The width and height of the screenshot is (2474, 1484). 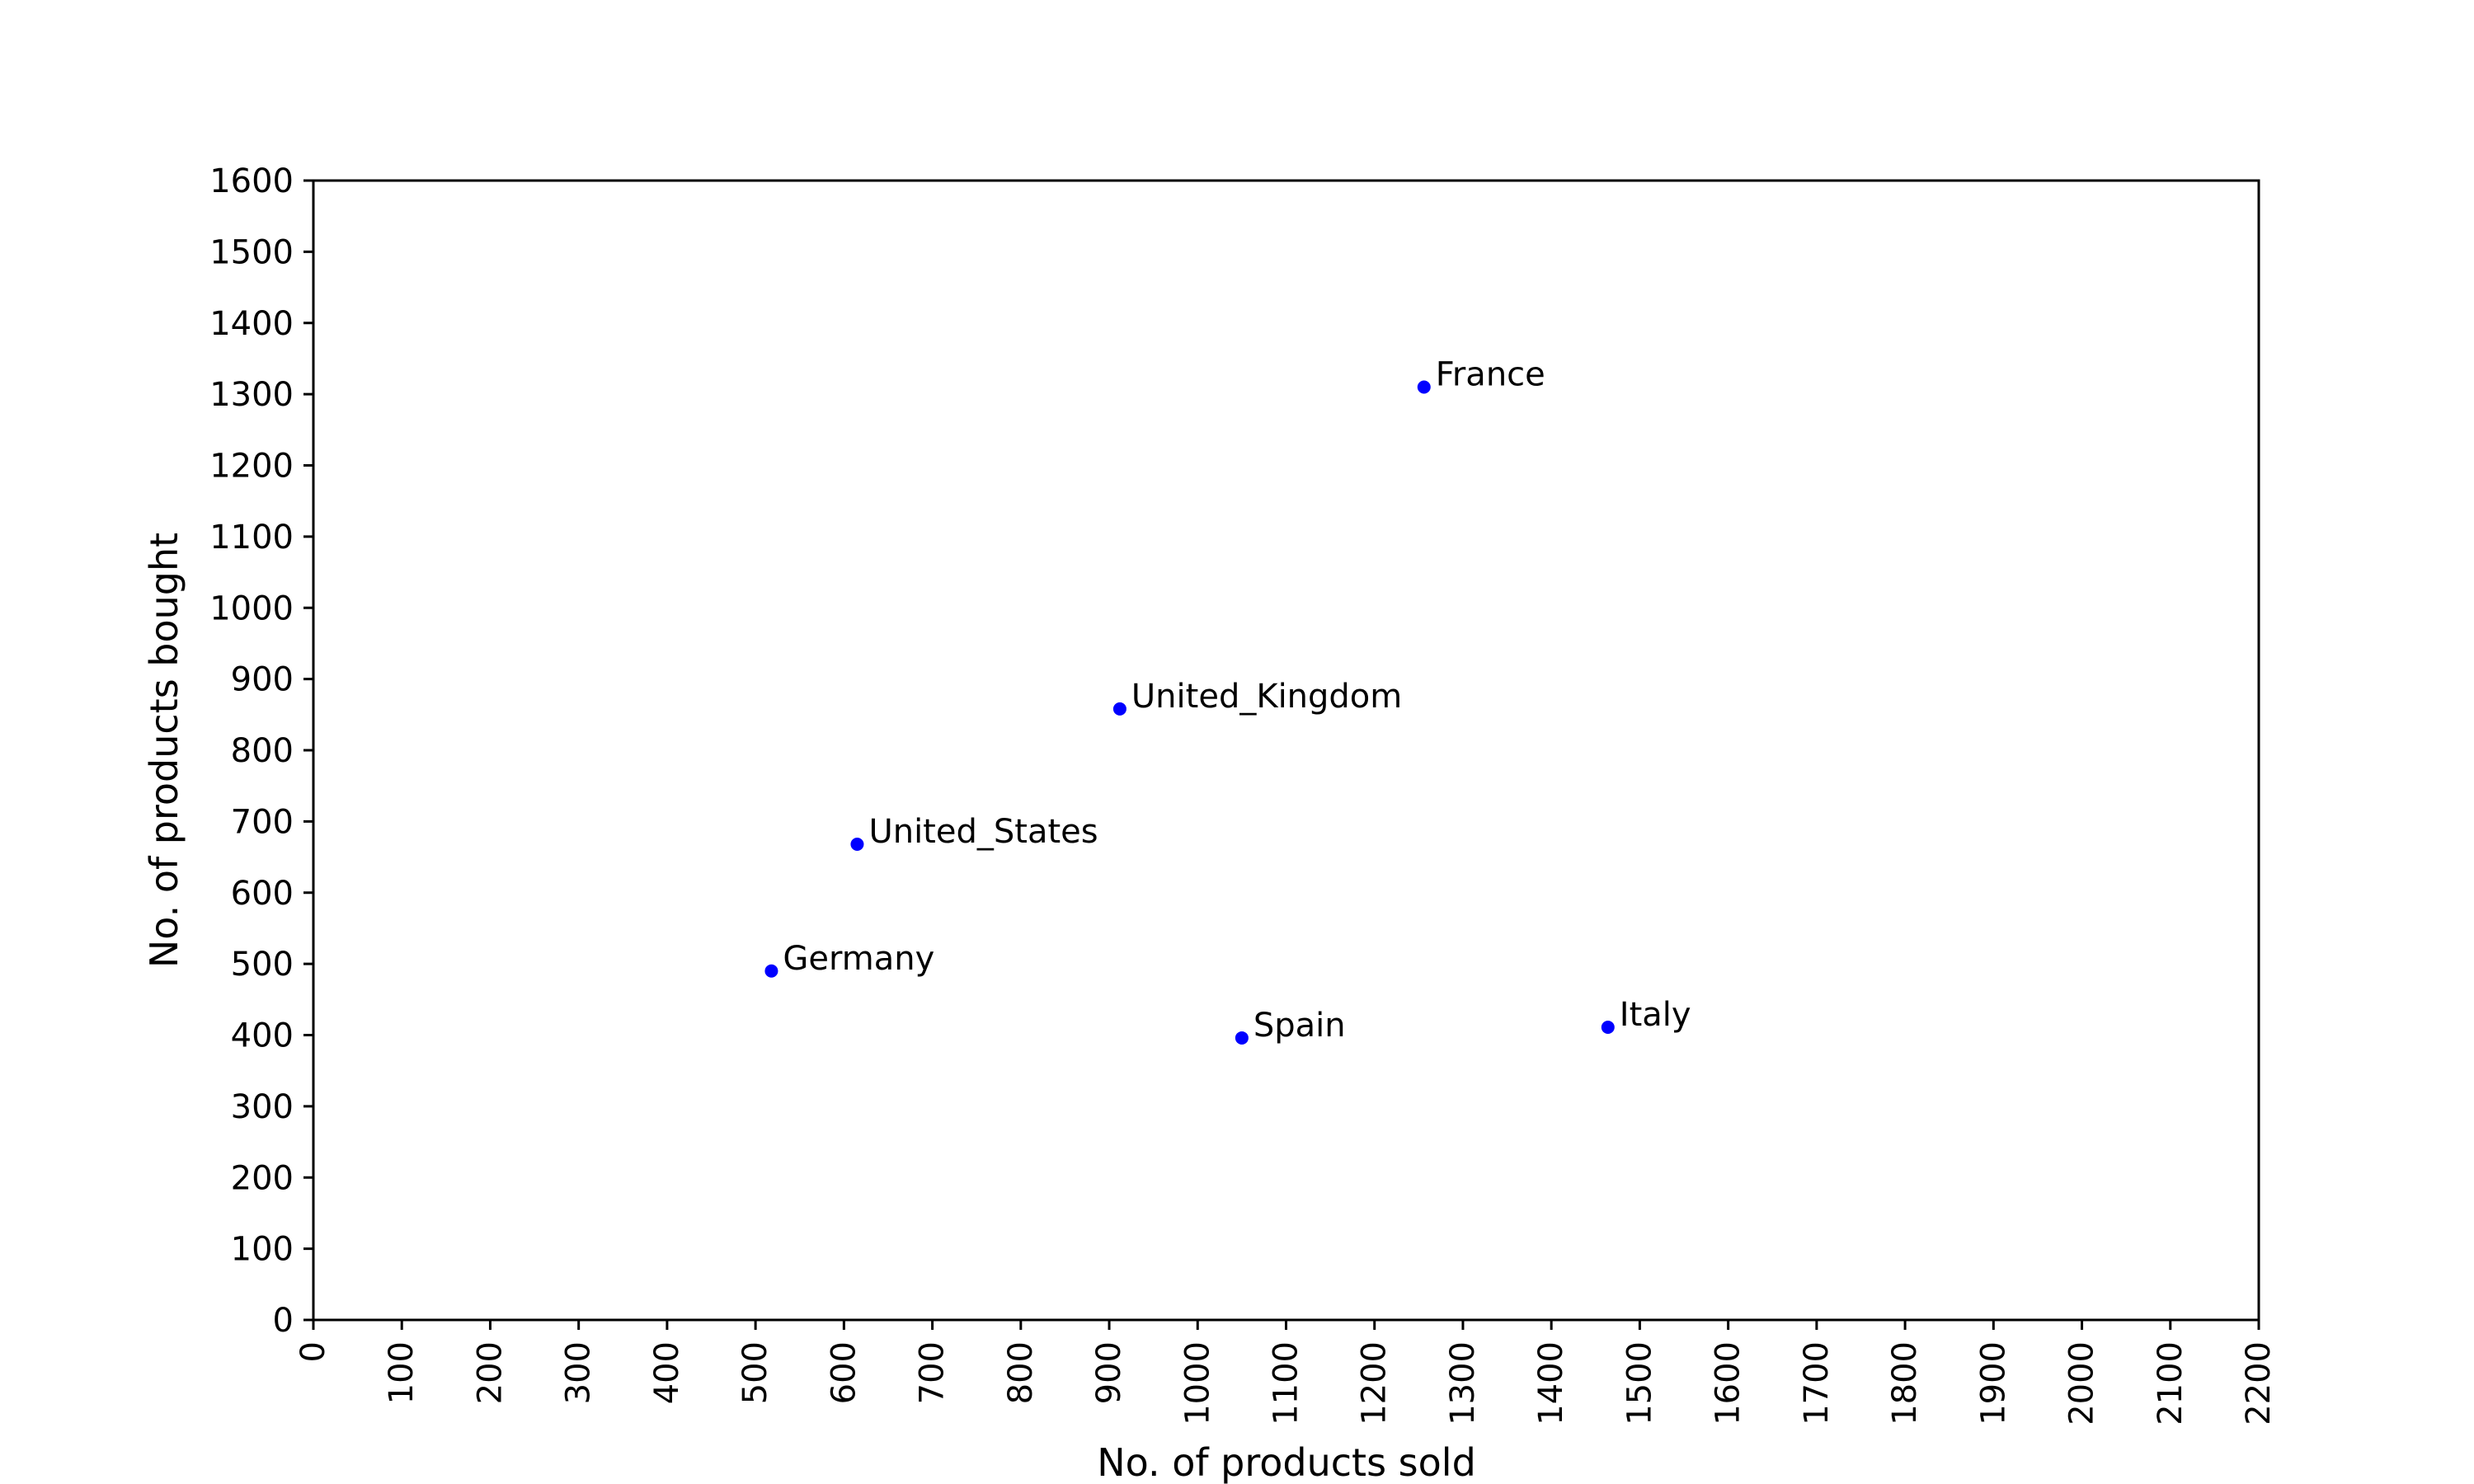 What do you see at coordinates (1639, 1383) in the screenshot?
I see `x-tick-label: 1500` at bounding box center [1639, 1383].